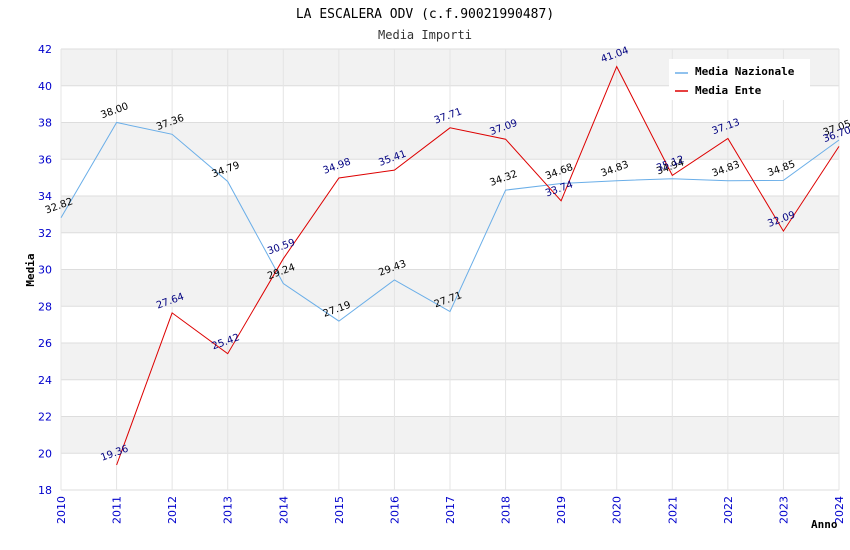 This screenshot has height=550, width=850. What do you see at coordinates (425, 35) in the screenshot?
I see `chart-subtitle: Media Importi` at bounding box center [425, 35].